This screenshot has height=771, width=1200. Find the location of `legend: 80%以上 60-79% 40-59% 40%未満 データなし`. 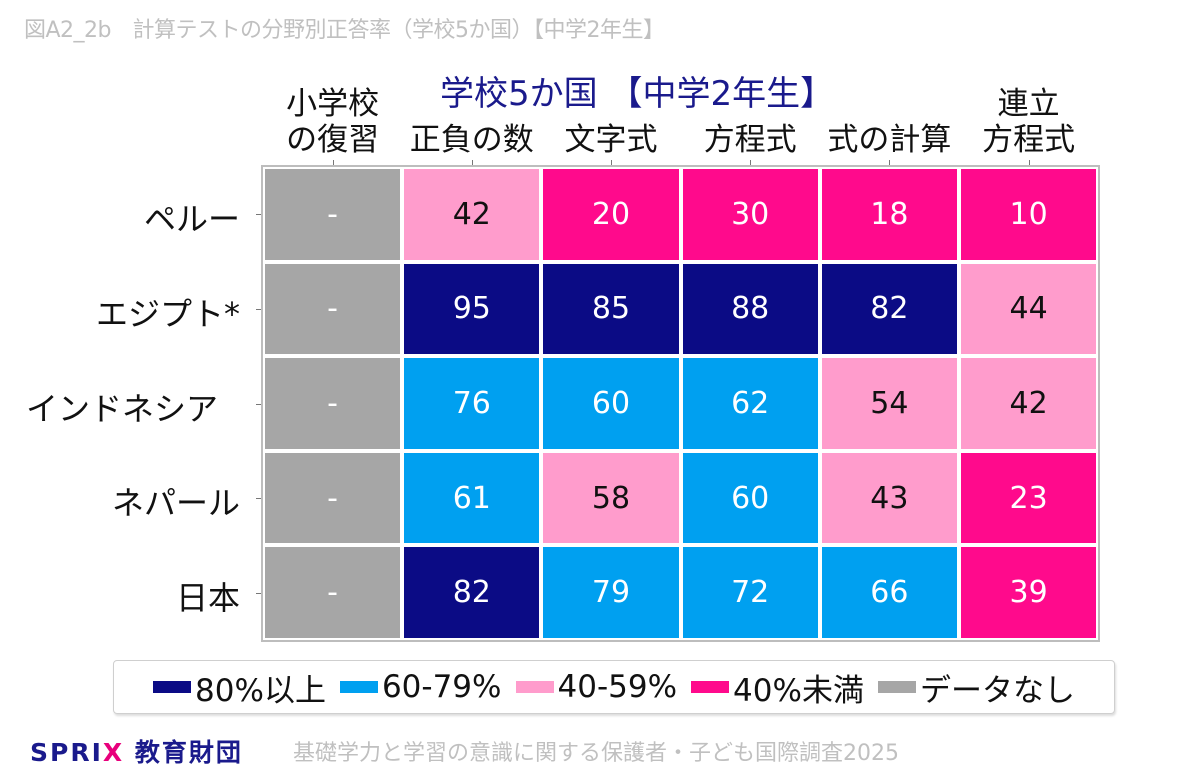

legend: 80%以上 60-79% 40-59% 40%未満 データなし is located at coordinates (614, 687).